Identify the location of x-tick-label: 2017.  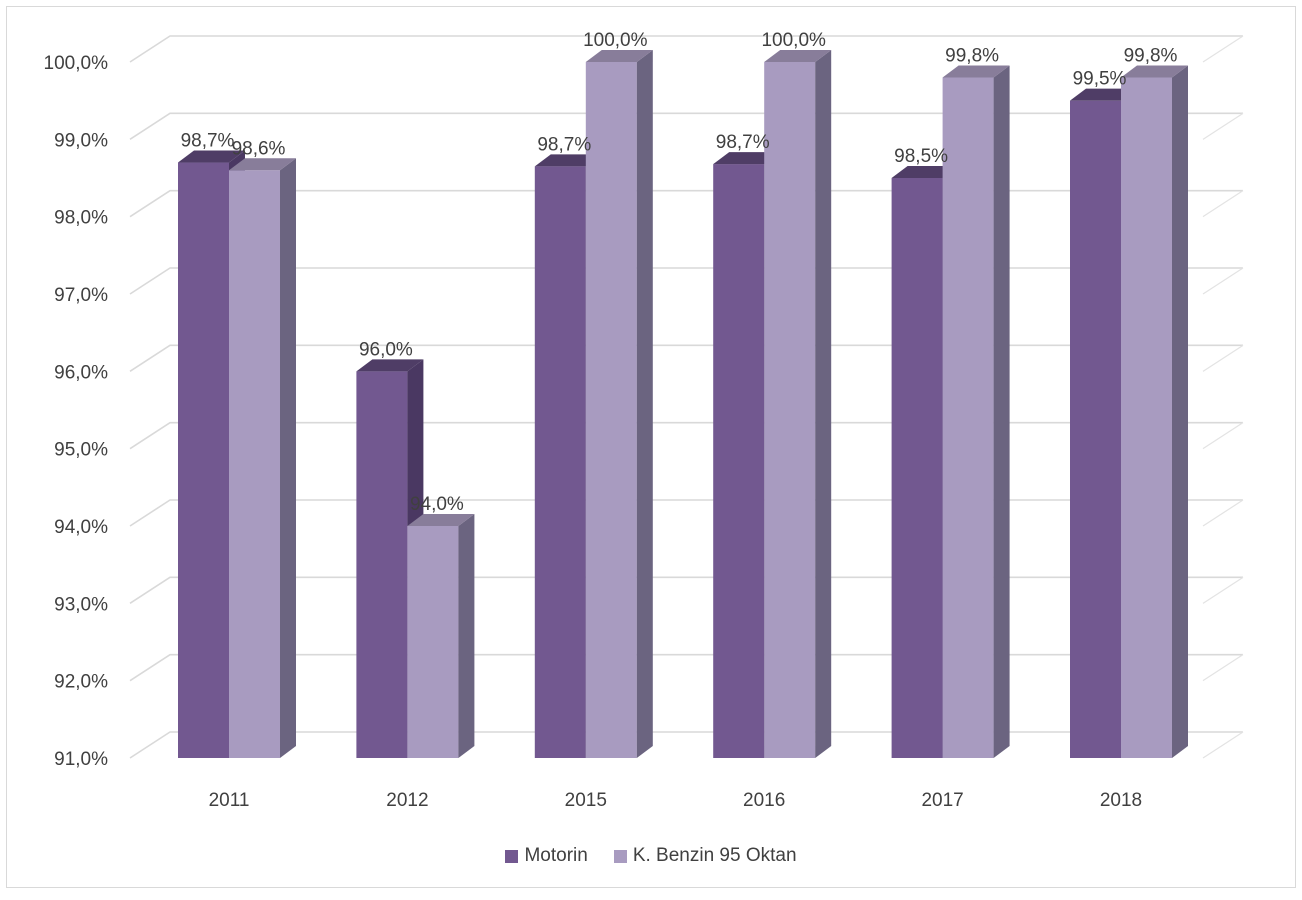
(942, 800).